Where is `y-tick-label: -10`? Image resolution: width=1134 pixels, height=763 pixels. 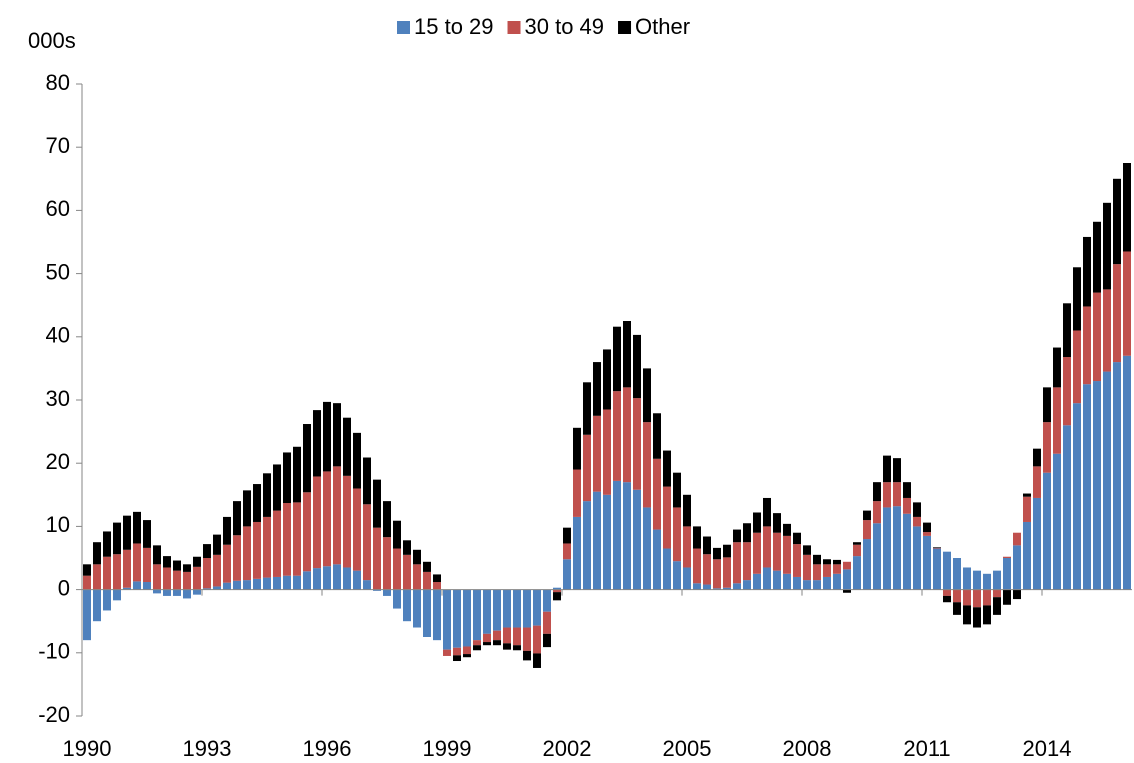 y-tick-label: -10 is located at coordinates (54, 651).